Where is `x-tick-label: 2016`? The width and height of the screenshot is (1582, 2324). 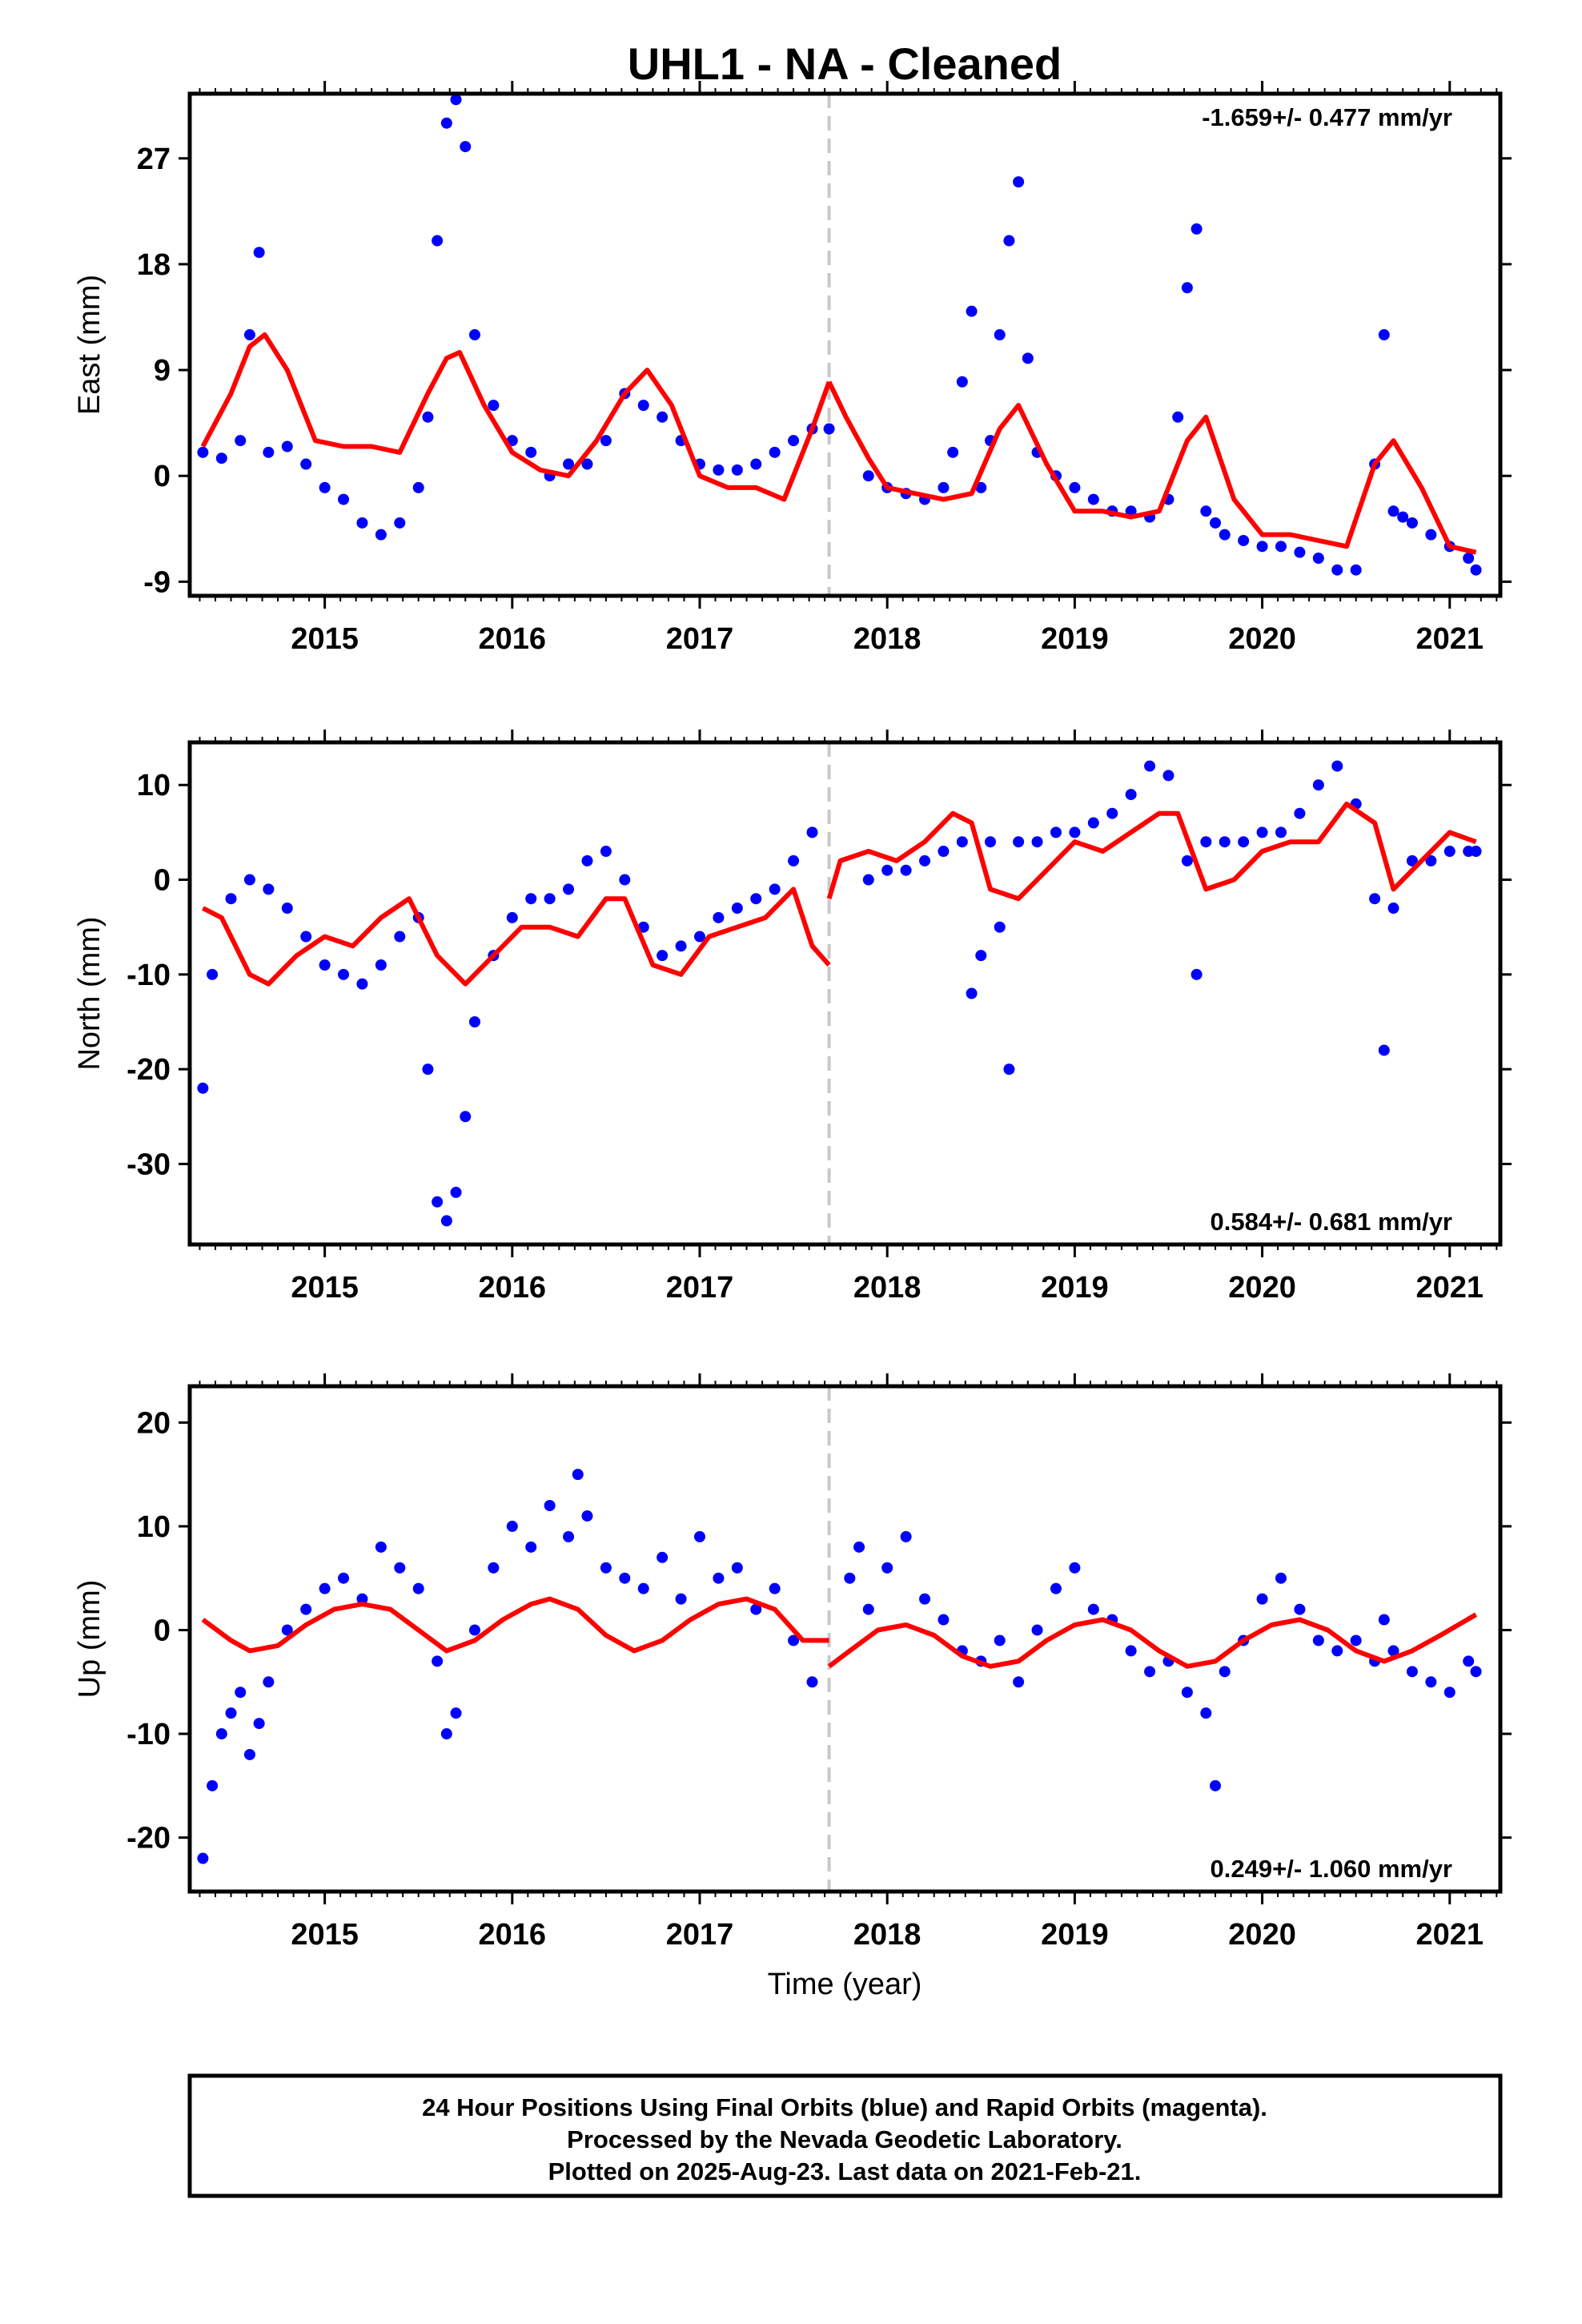 x-tick-label: 2016 is located at coordinates (513, 1288).